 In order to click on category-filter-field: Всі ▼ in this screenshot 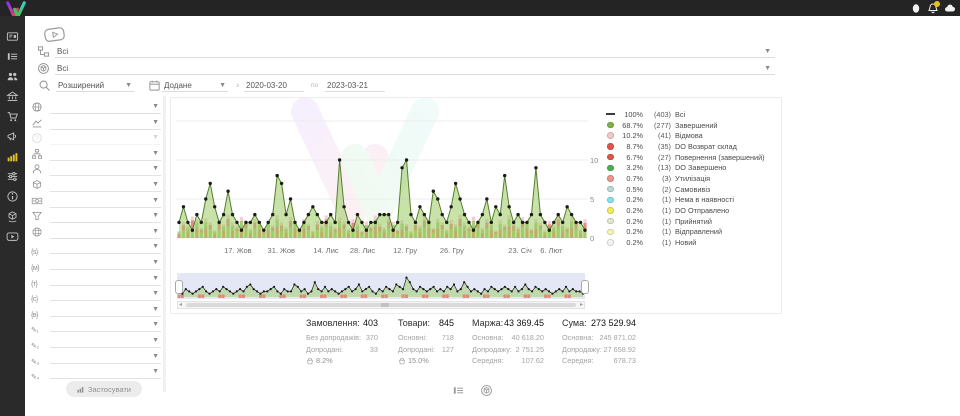, I will do `click(415, 68)`.